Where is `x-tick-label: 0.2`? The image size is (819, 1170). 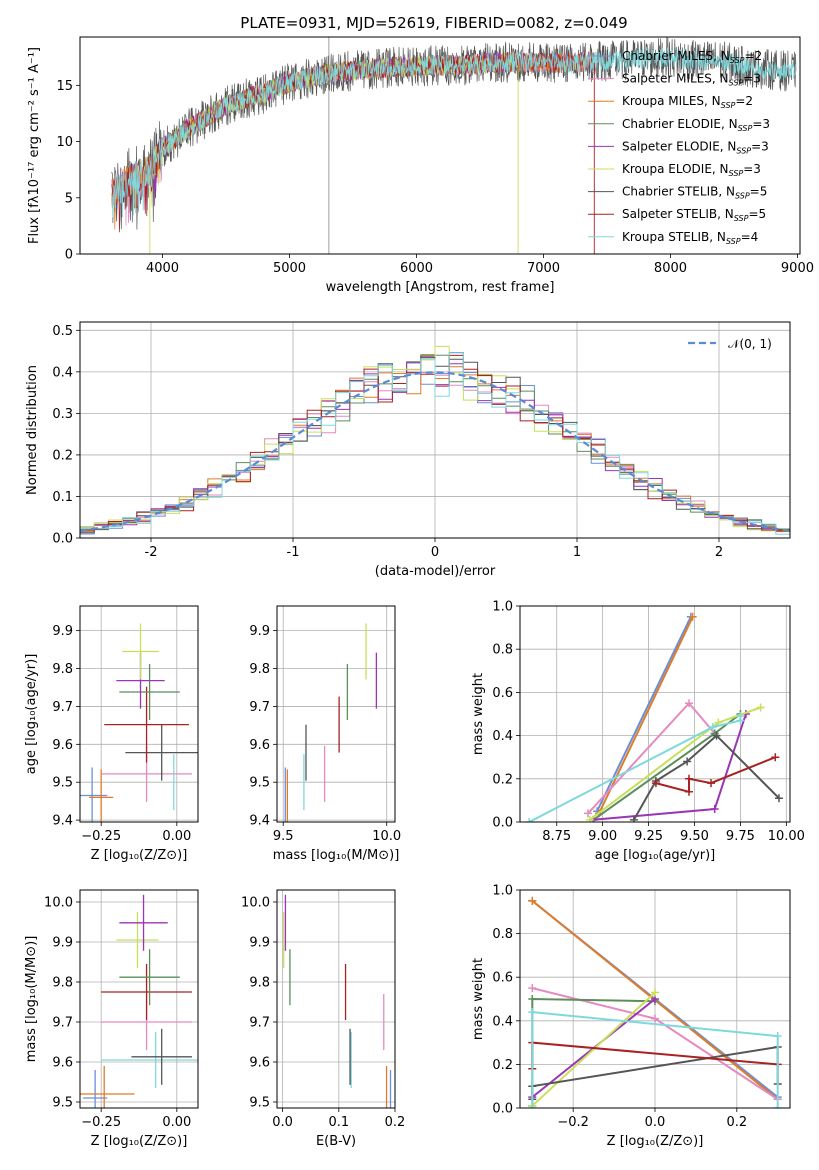 x-tick-label: 0.2 is located at coordinates (395, 1122).